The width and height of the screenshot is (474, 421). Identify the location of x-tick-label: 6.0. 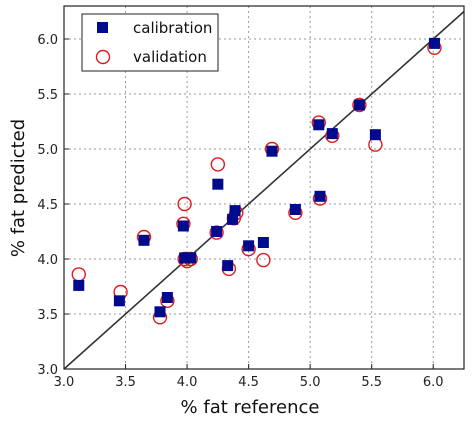
(433, 382).